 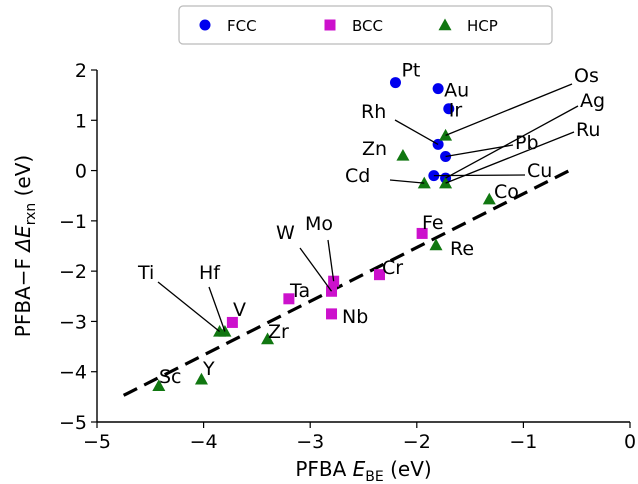 I want to click on x-tick-label: −5, so click(x=97, y=442).